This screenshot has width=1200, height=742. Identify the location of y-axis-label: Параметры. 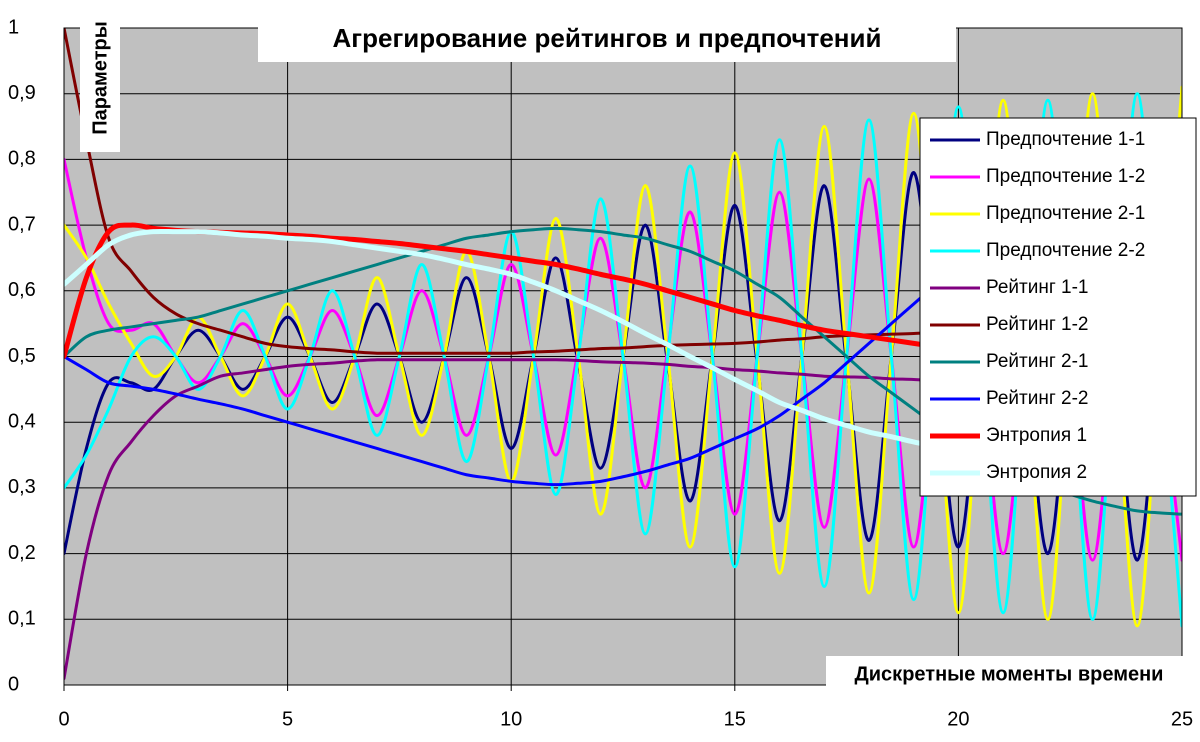
(100, 78).